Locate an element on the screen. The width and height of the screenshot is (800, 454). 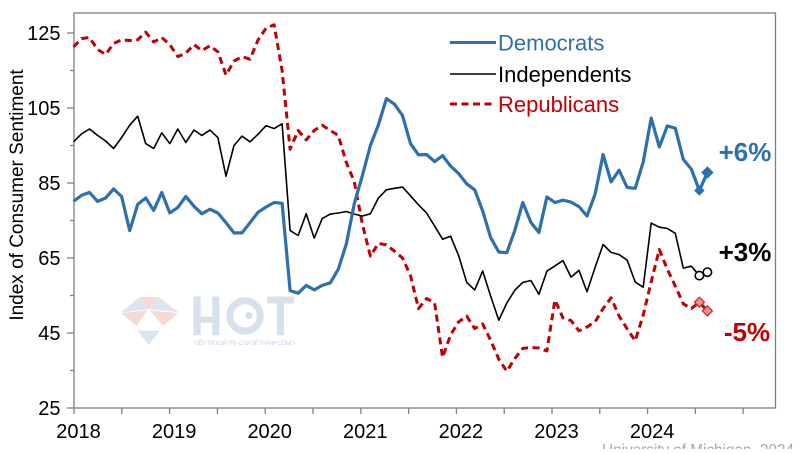
svg-text: +3% is located at coordinates (745, 252).